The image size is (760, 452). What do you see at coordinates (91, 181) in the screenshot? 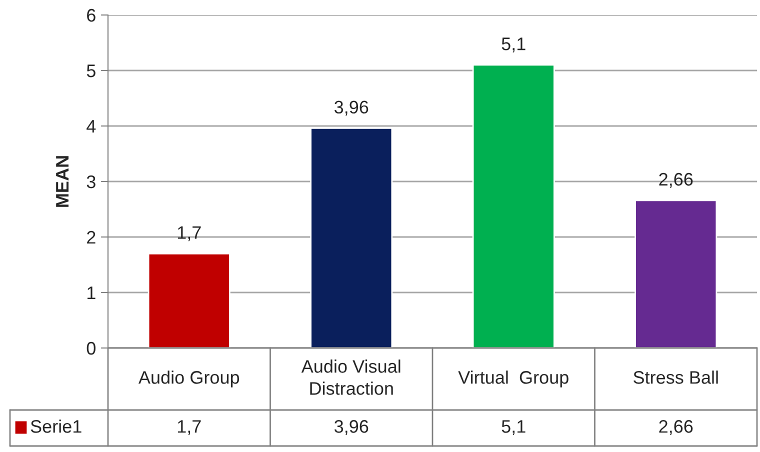
I see `y-tick-label: 3` at bounding box center [91, 181].